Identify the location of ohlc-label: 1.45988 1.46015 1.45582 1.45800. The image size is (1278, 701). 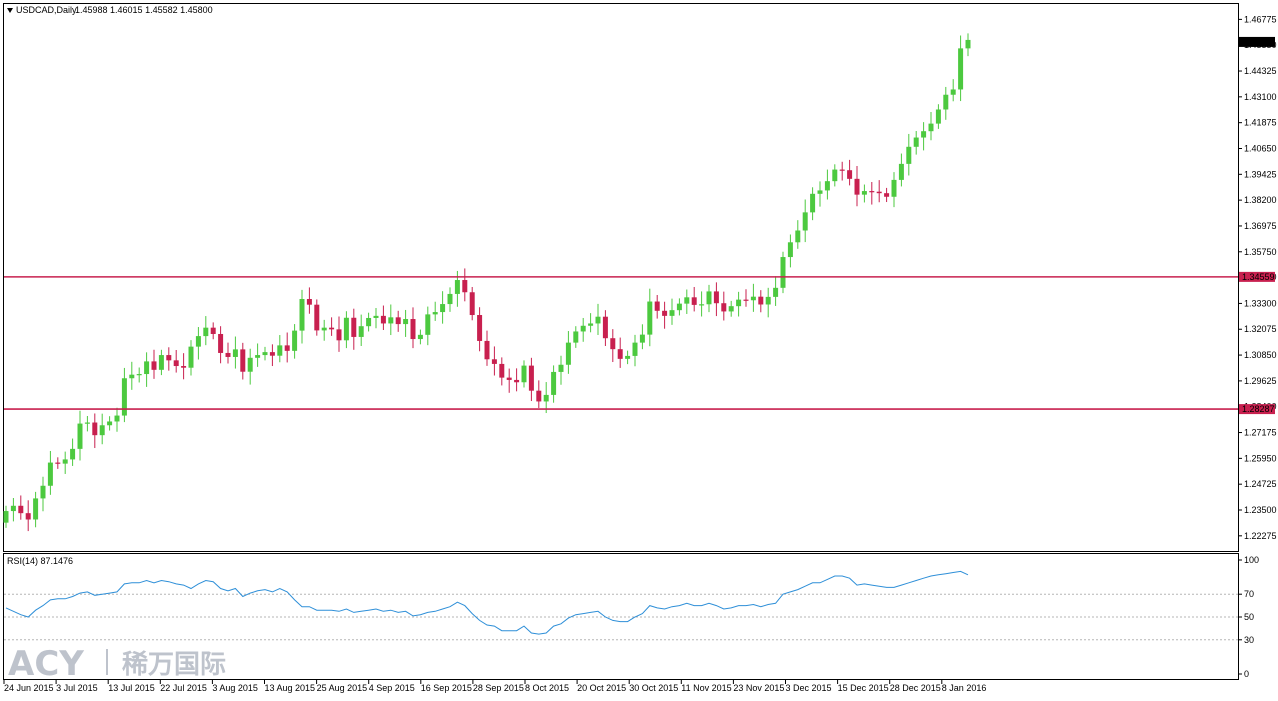
(144, 10).